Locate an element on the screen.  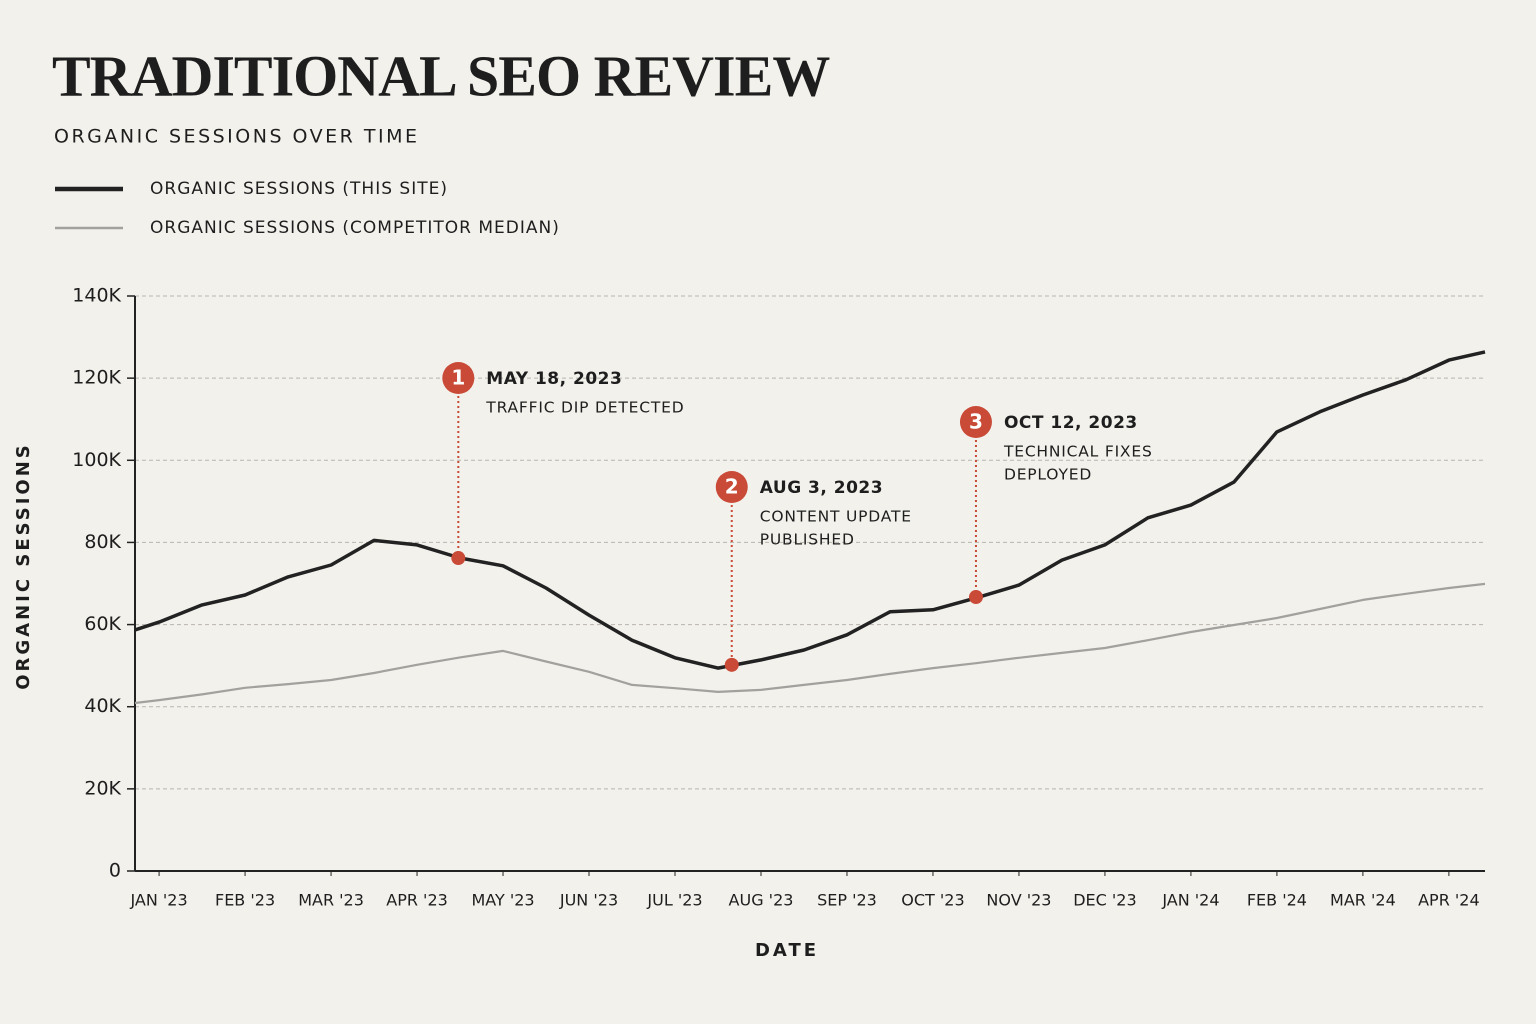
y-tick-label: 120K is located at coordinates (96, 378).